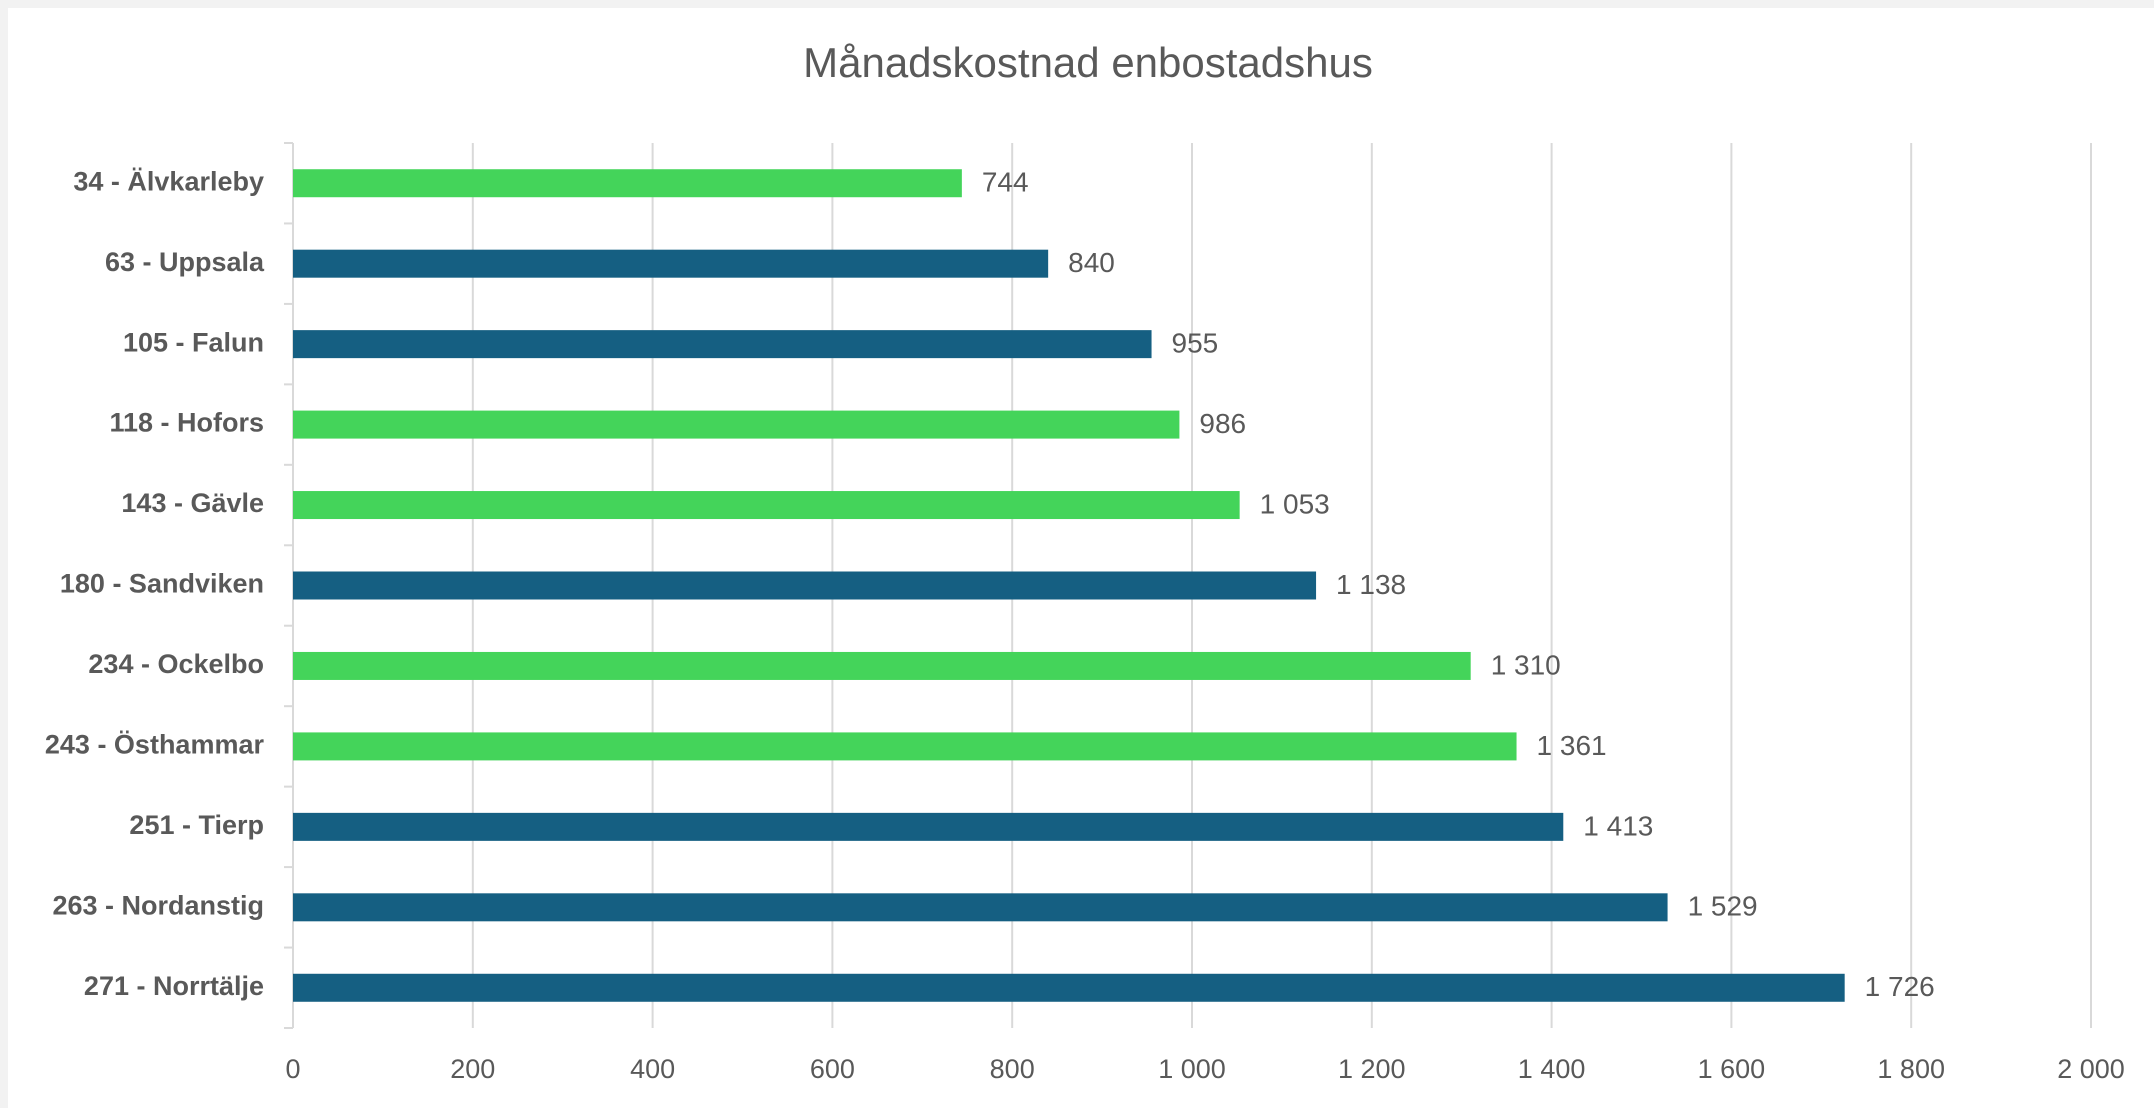  What do you see at coordinates (1618, 825) in the screenshot?
I see `data-label: 1 413` at bounding box center [1618, 825].